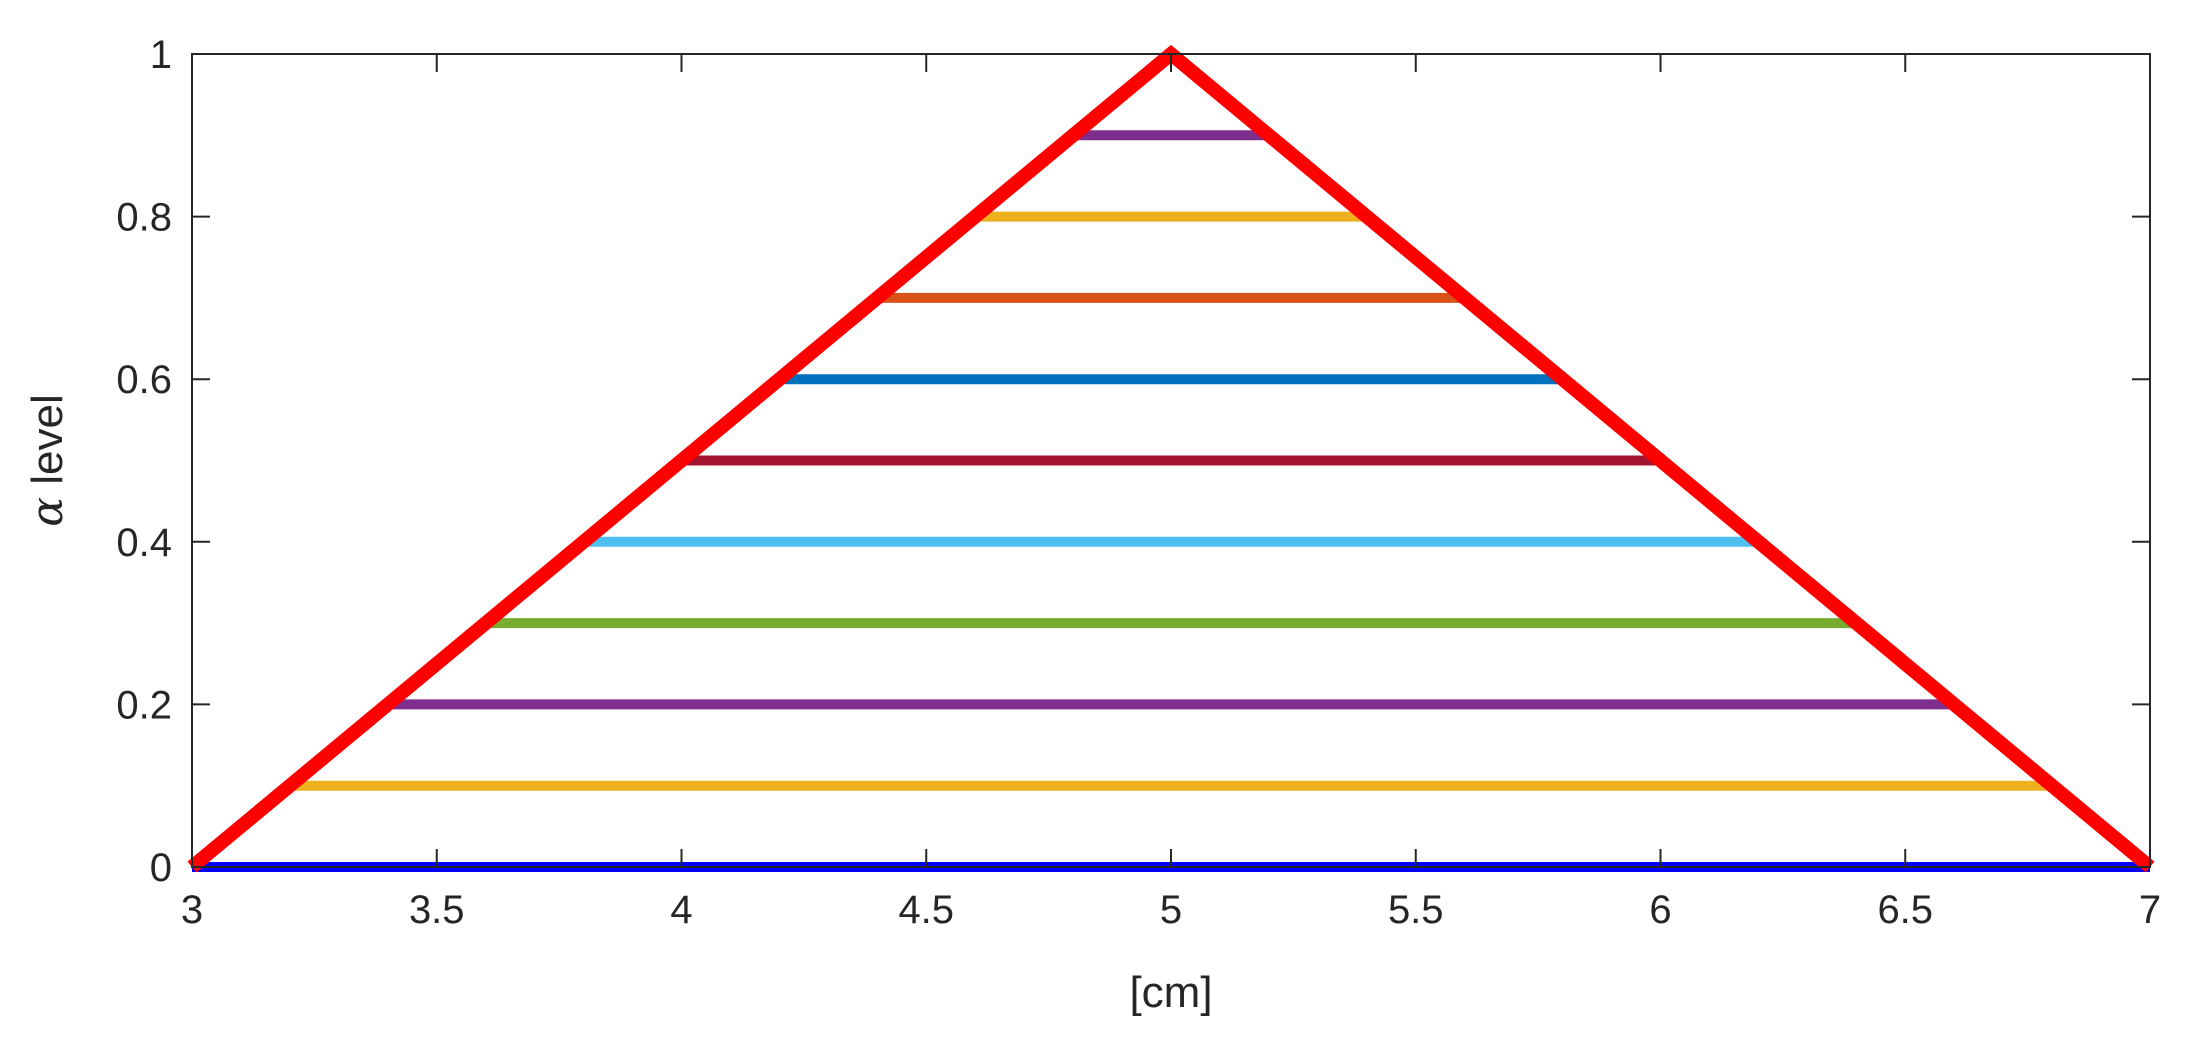 The width and height of the screenshot is (2193, 1059). I want to click on y-tick-label: 0.4, so click(144, 543).